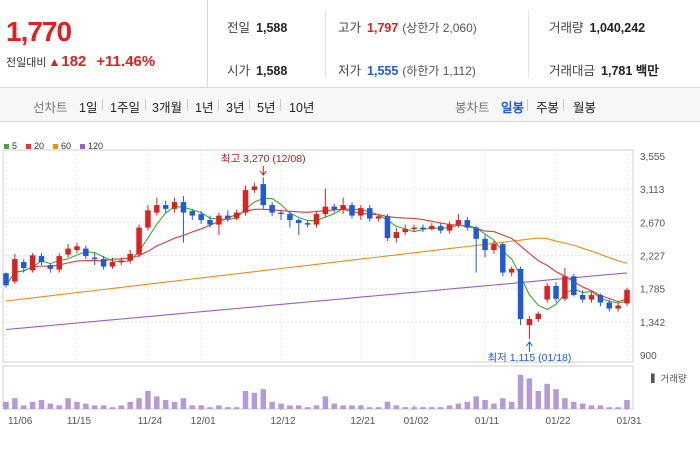  What do you see at coordinates (125, 108) in the screenshot?
I see `period-1w-tab: 1주일` at bounding box center [125, 108].